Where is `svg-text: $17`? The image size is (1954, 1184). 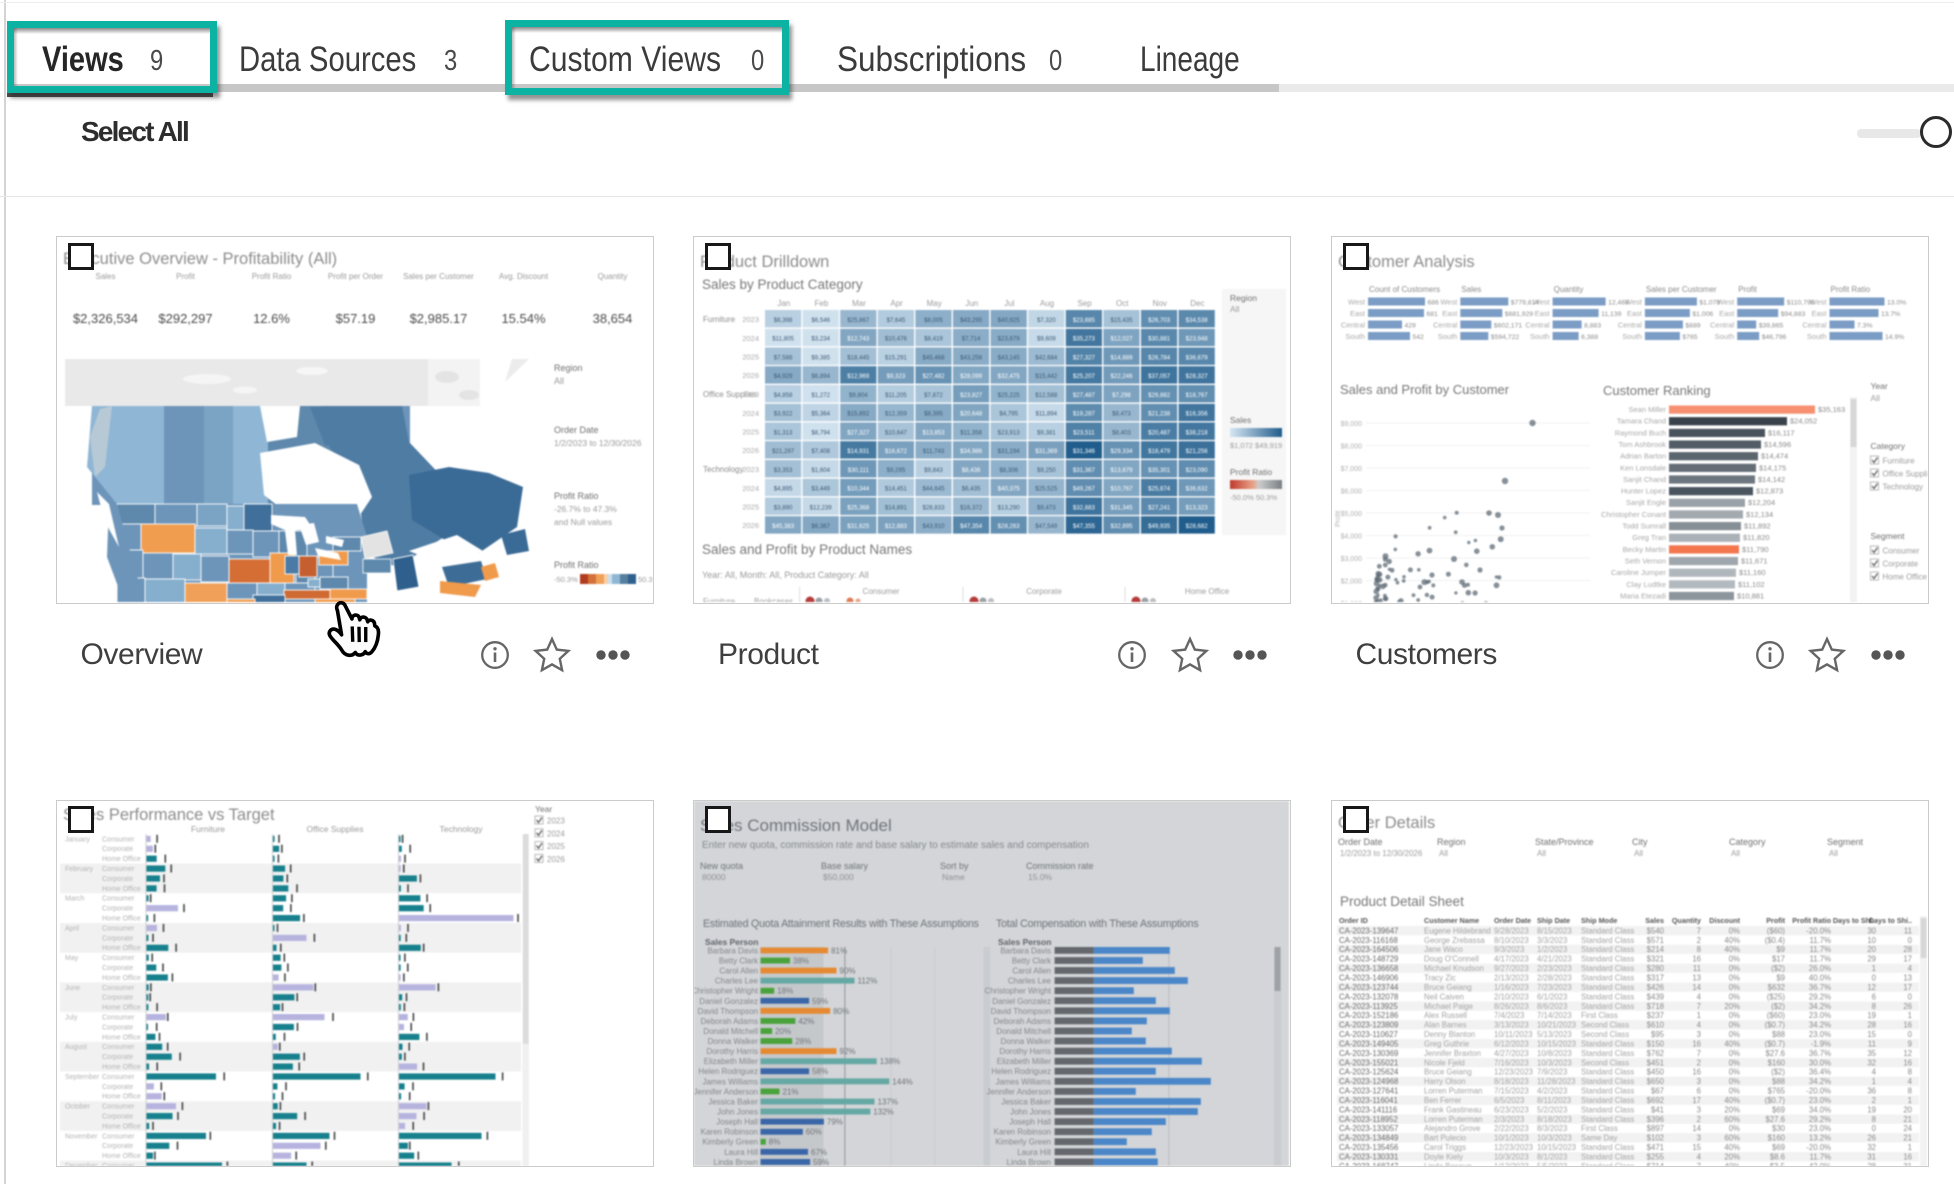
svg-text: $17 is located at coordinates (1777, 958).